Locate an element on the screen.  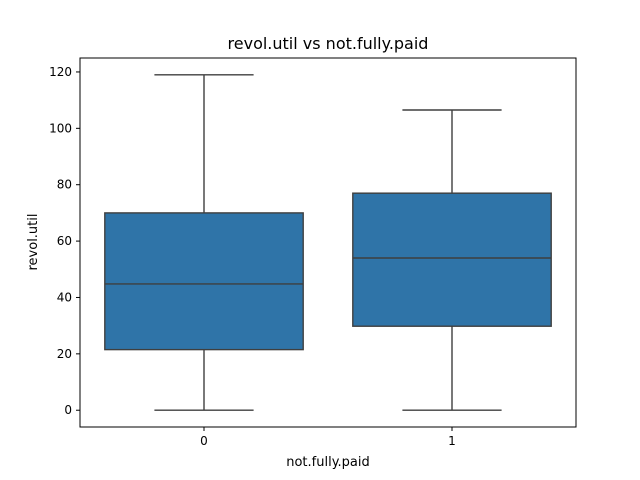
y-axis: 0 20 40 60 80 100 120 is located at coordinates (64, 241).